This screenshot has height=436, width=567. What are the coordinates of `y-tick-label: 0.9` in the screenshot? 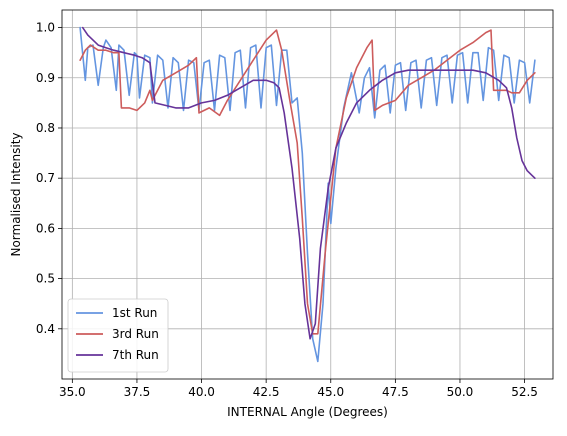 It's located at (45, 78).